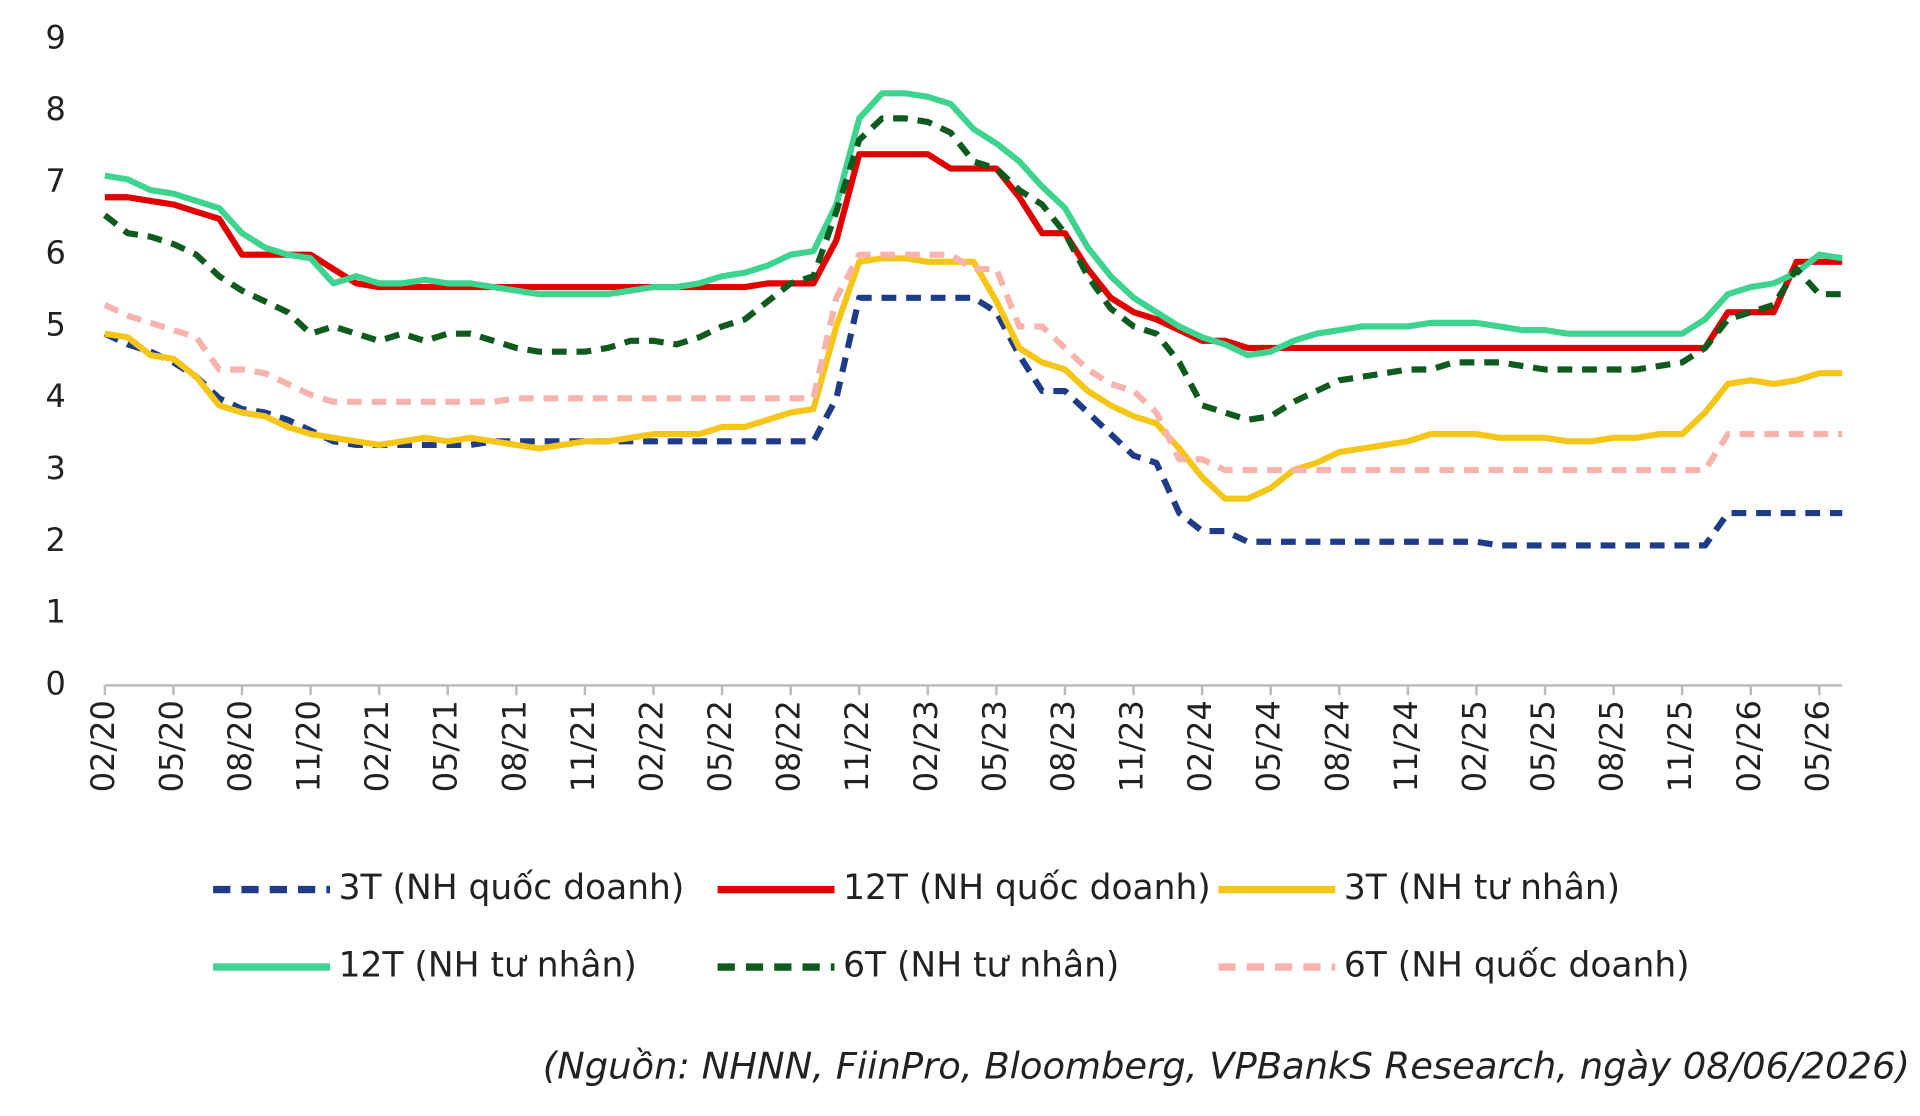  I want to click on x-tick-label: 05/24, so click(1269, 746).